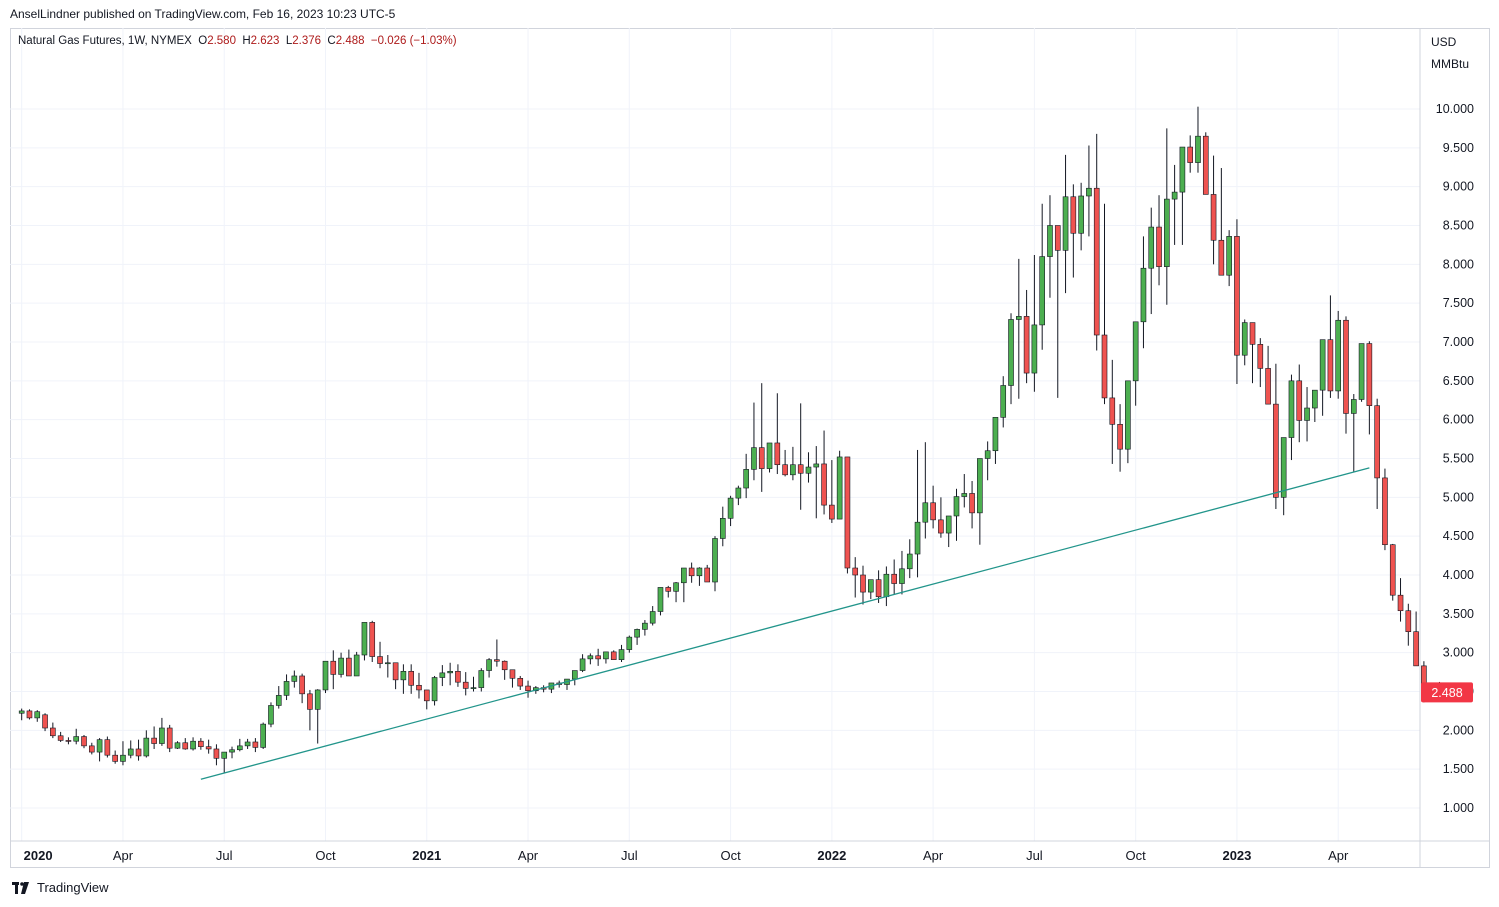 The image size is (1499, 907). What do you see at coordinates (246, 41) in the screenshot?
I see `high-label: H` at bounding box center [246, 41].